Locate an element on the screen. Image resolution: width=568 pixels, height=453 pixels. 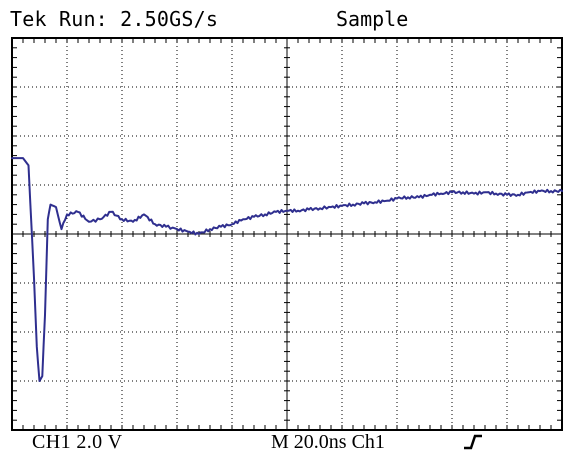
sample-rate-title: Tek Run: 2.50GS/s is located at coordinates (114, 19).